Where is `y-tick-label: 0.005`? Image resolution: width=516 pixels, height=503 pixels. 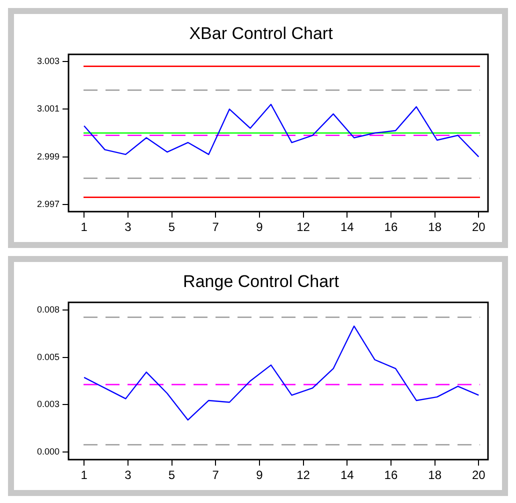
y-tick-label: 0.005 is located at coordinates (48, 357).